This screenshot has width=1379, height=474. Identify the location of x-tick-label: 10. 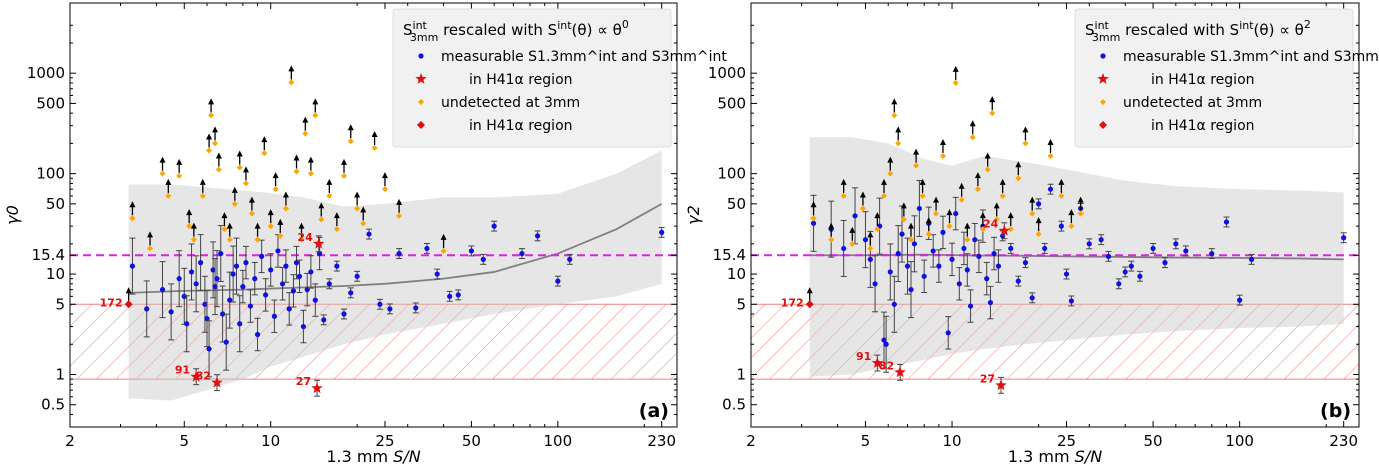
(951, 441).